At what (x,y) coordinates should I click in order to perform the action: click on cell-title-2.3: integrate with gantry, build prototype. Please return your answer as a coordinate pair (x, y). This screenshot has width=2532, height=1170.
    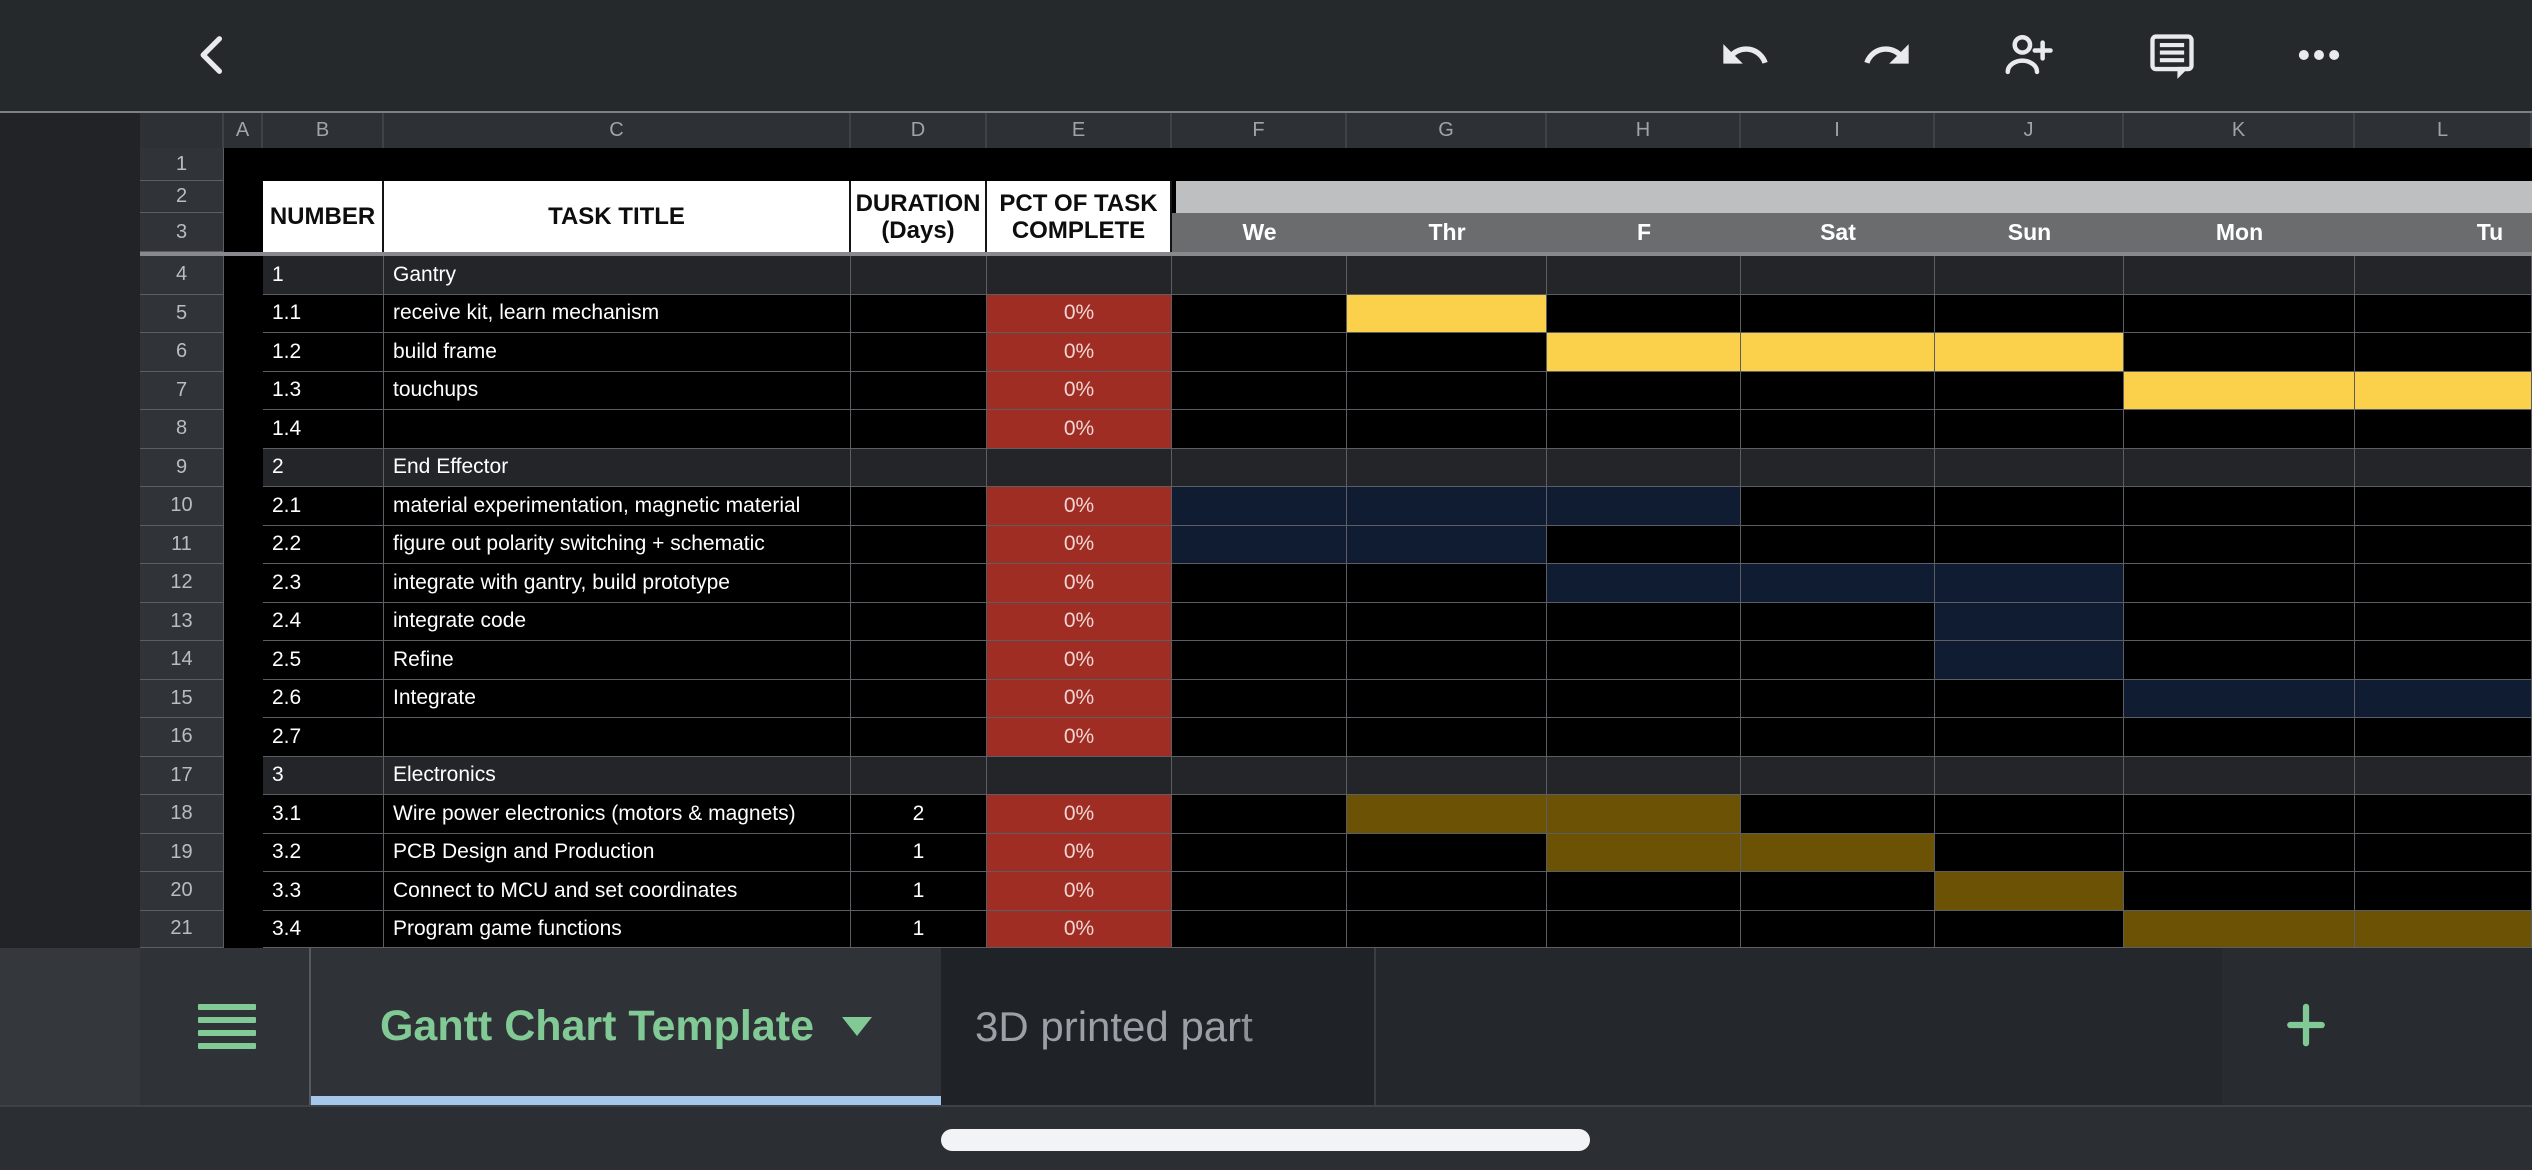
    Looking at the image, I should click on (617, 583).